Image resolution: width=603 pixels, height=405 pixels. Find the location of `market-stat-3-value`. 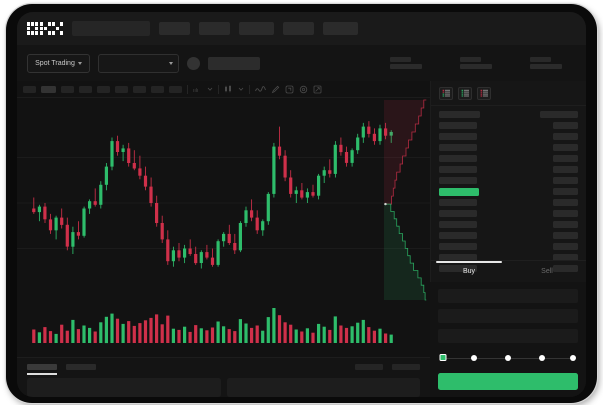

market-stat-3-value is located at coordinates (546, 66).